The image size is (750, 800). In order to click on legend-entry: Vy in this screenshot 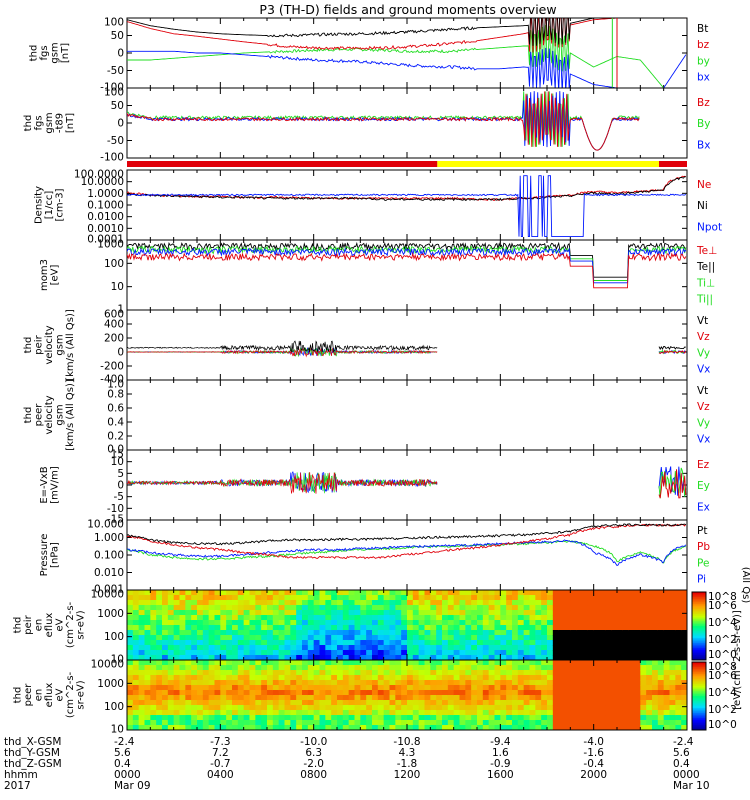, I will do `click(703, 423)`.